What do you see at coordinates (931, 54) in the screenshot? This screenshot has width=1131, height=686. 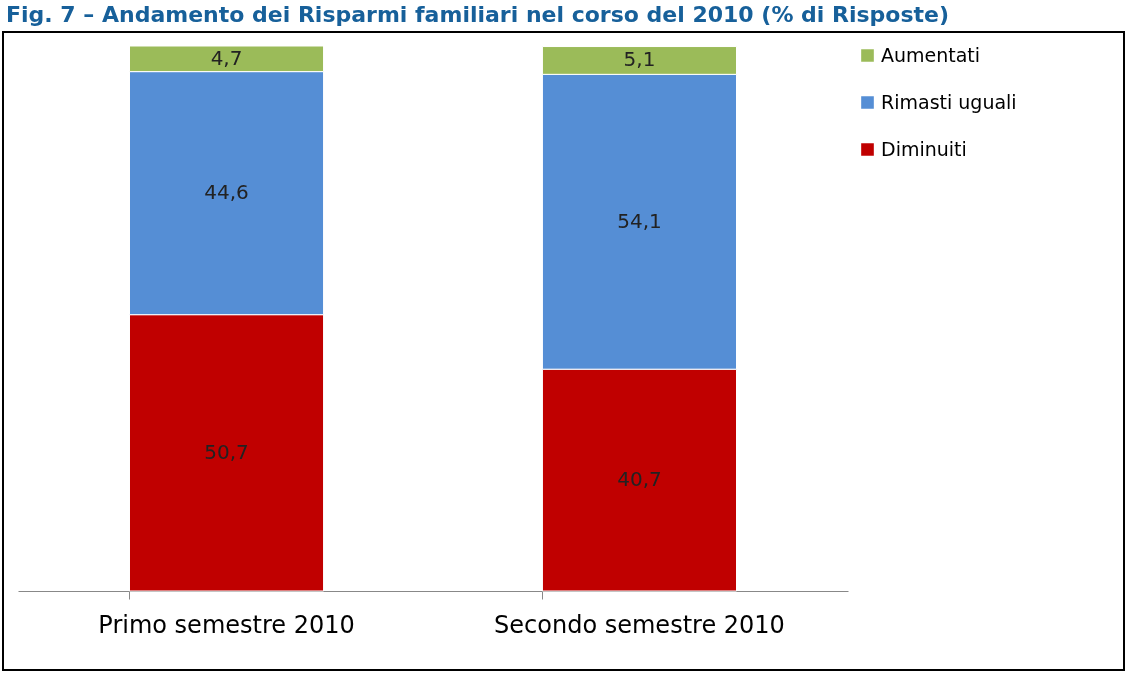 I see `legend-label: Aumentati` at bounding box center [931, 54].